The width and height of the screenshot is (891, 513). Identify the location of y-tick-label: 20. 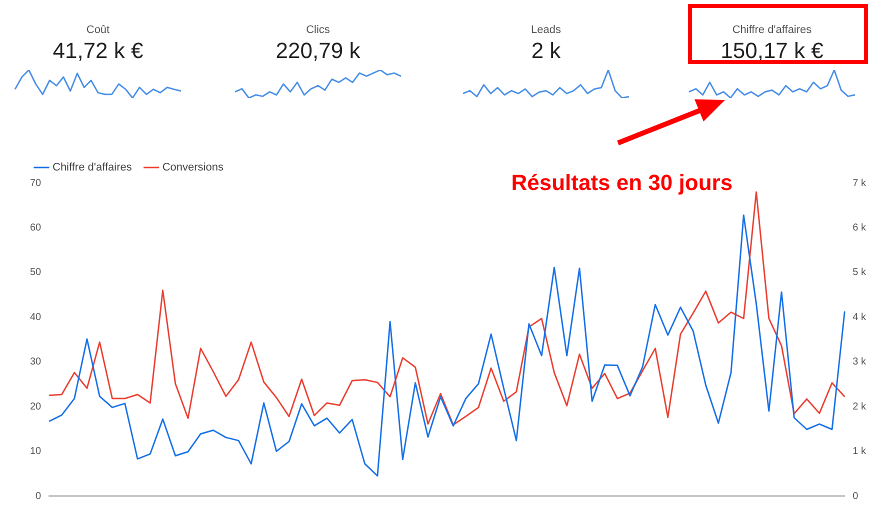
(36, 406).